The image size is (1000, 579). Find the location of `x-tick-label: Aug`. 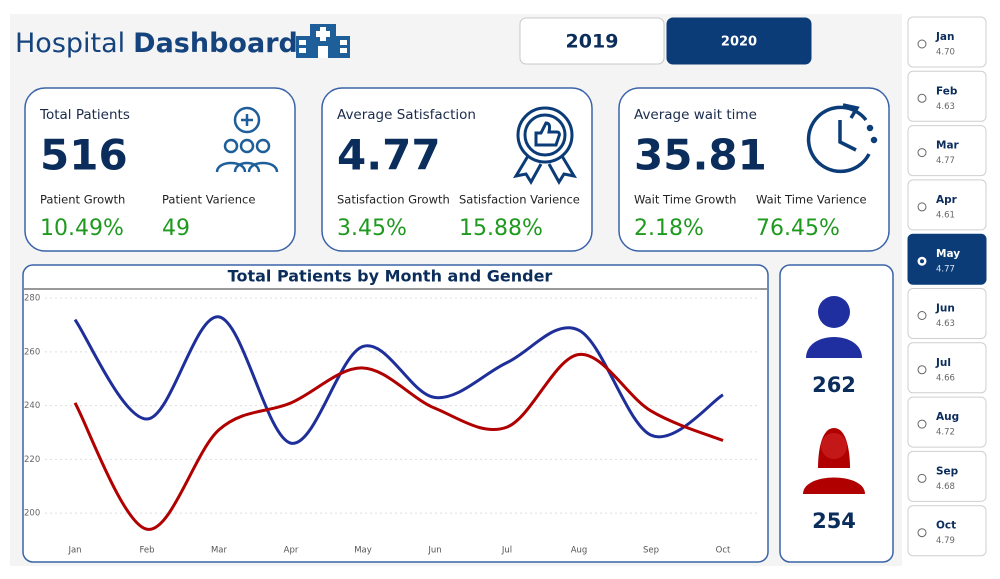

x-tick-label: Aug is located at coordinates (579, 551).